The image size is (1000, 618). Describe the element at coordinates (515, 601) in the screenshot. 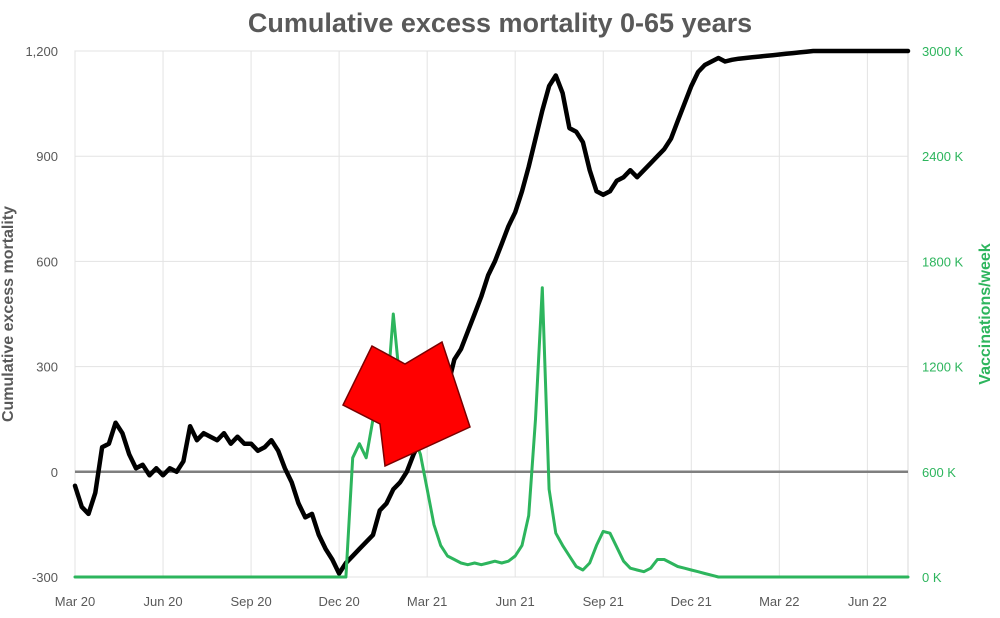

I see `x-tick-label: Jun 21` at that location.